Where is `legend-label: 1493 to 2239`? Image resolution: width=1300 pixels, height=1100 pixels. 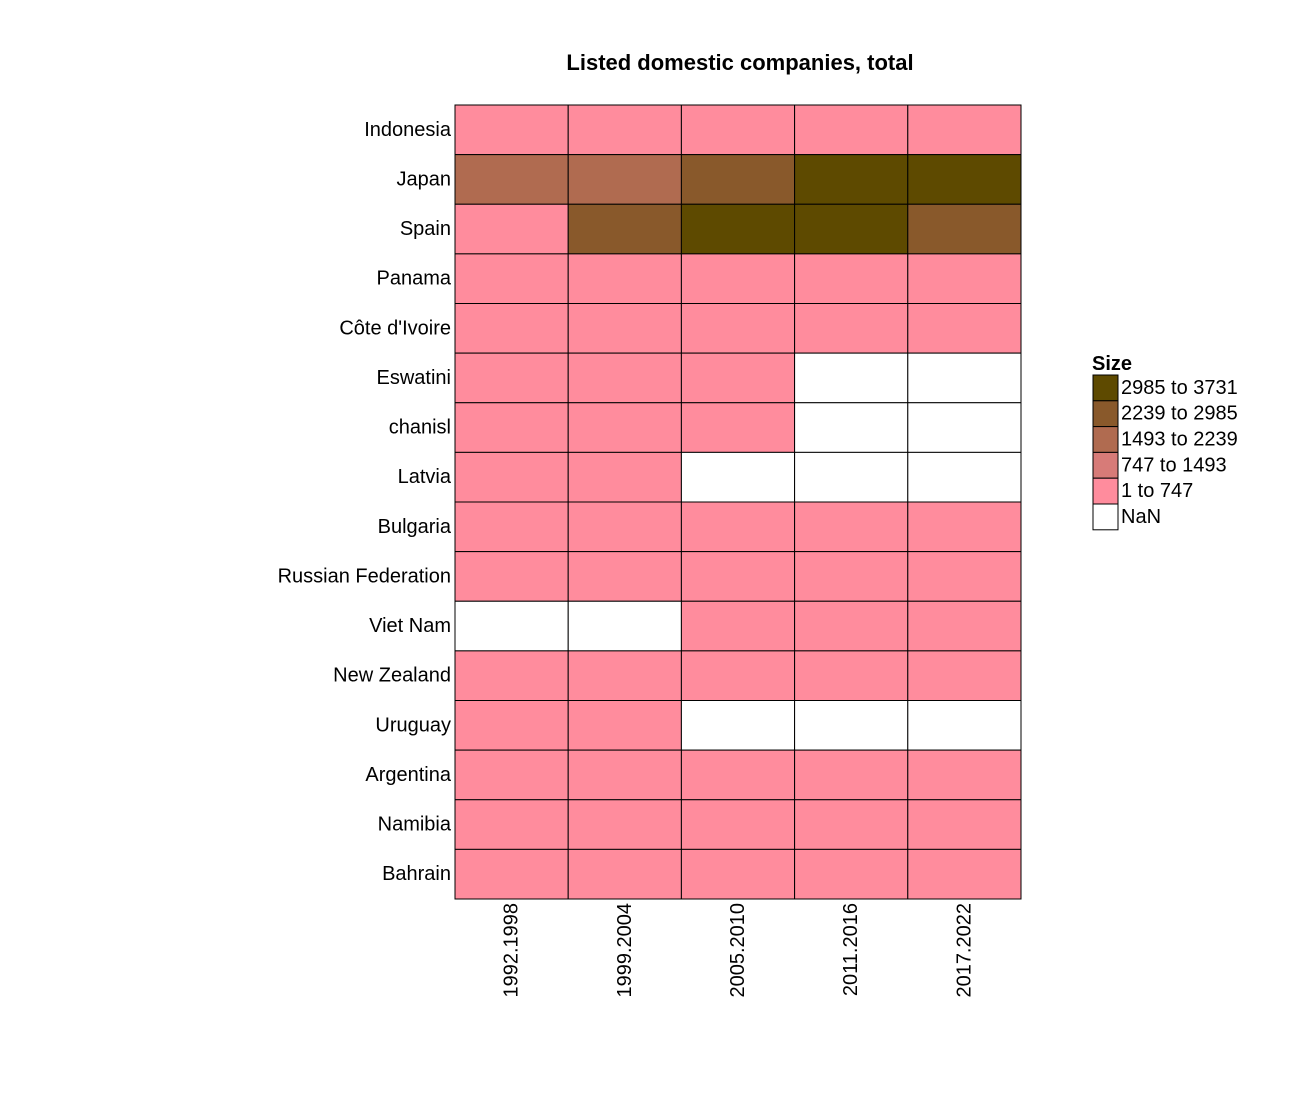
legend-label: 1493 to 2239 is located at coordinates (1179, 440).